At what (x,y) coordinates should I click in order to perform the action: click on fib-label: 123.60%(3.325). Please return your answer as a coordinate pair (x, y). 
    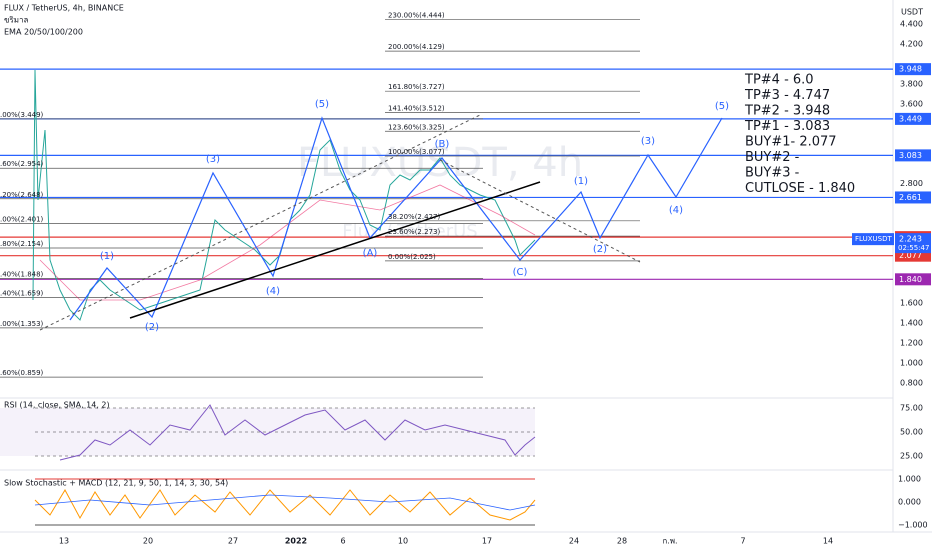
    Looking at the image, I should click on (416, 127).